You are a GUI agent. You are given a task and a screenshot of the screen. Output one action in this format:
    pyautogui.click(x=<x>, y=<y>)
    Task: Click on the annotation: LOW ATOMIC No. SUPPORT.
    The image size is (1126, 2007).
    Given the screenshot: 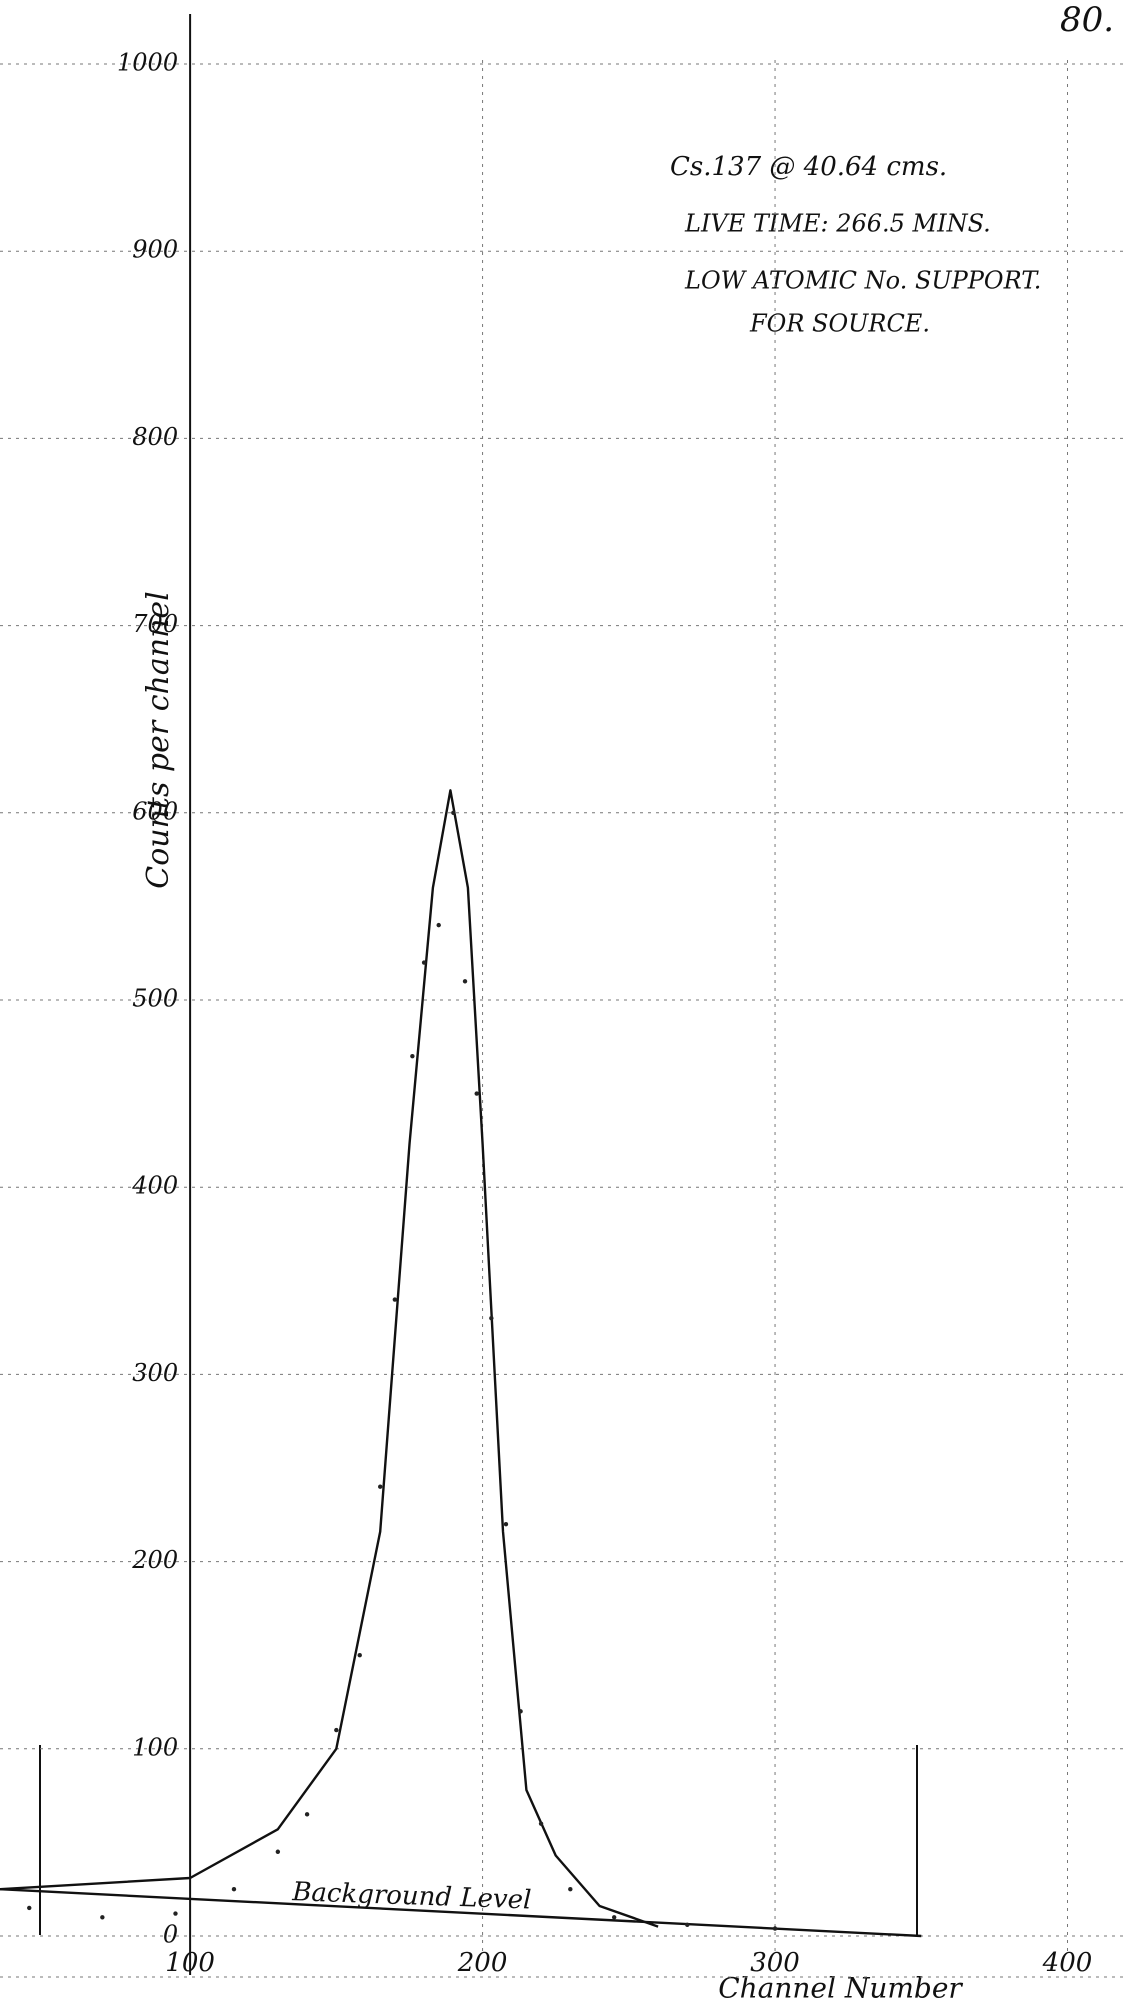 What is the action you would take?
    pyautogui.click(x=862, y=281)
    